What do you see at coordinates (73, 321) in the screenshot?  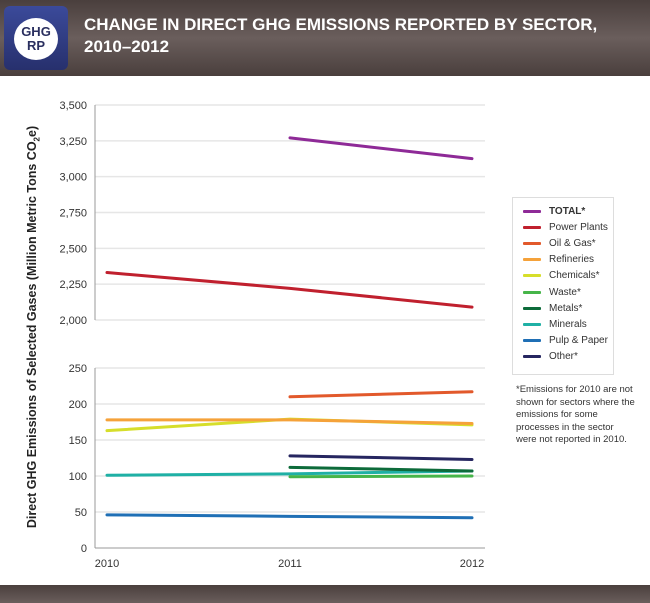 I see `y-tick-label: 2,000` at bounding box center [73, 321].